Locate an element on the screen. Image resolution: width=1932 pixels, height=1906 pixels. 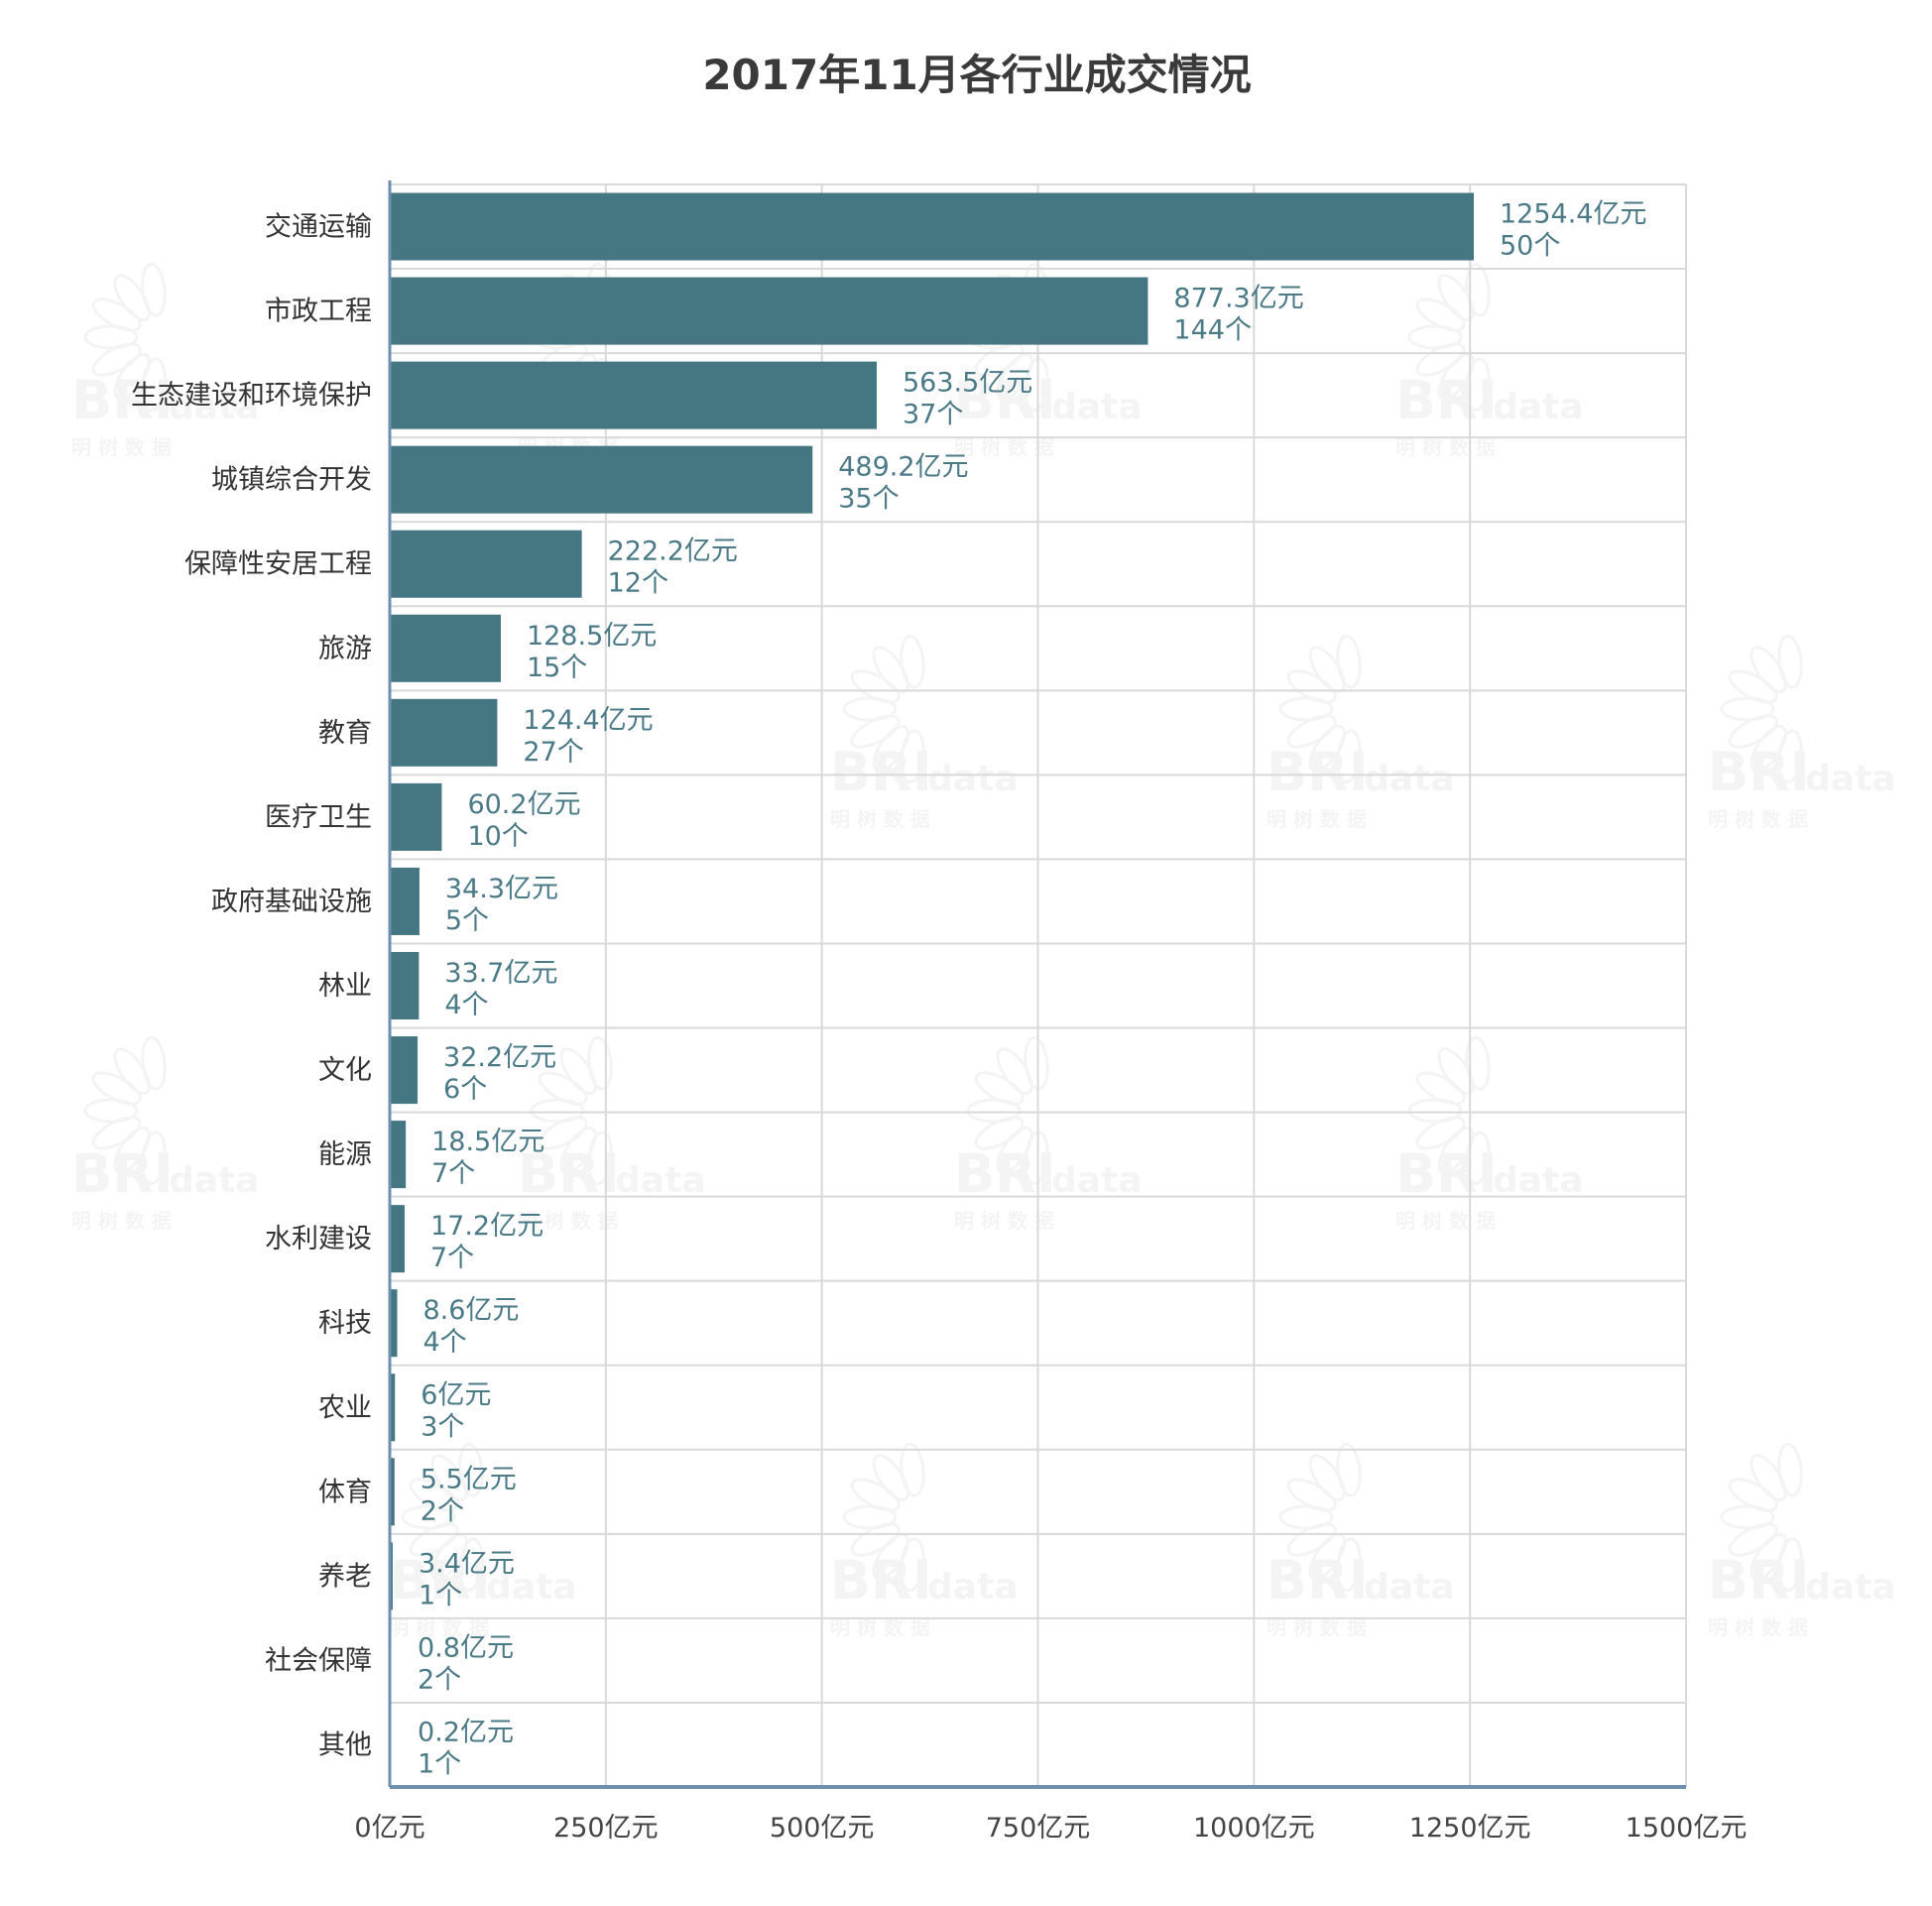
count-label: 37个 is located at coordinates (933, 415).